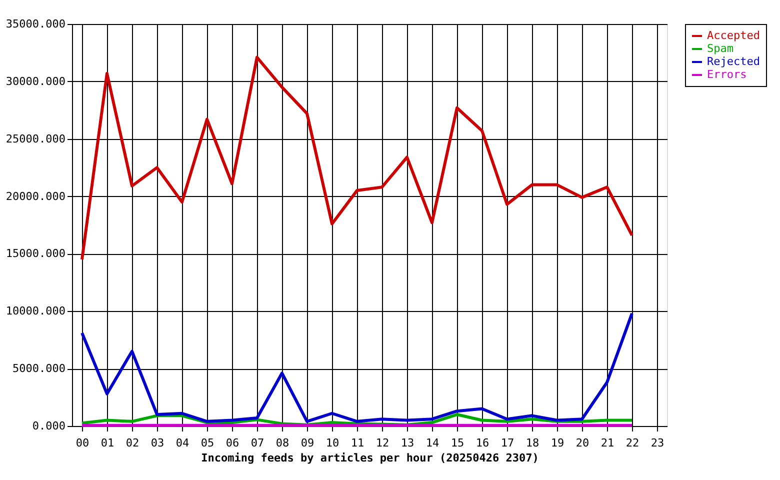 The width and height of the screenshot is (780, 480). What do you see at coordinates (257, 443) in the screenshot?
I see `x-tick-label: 07` at bounding box center [257, 443].